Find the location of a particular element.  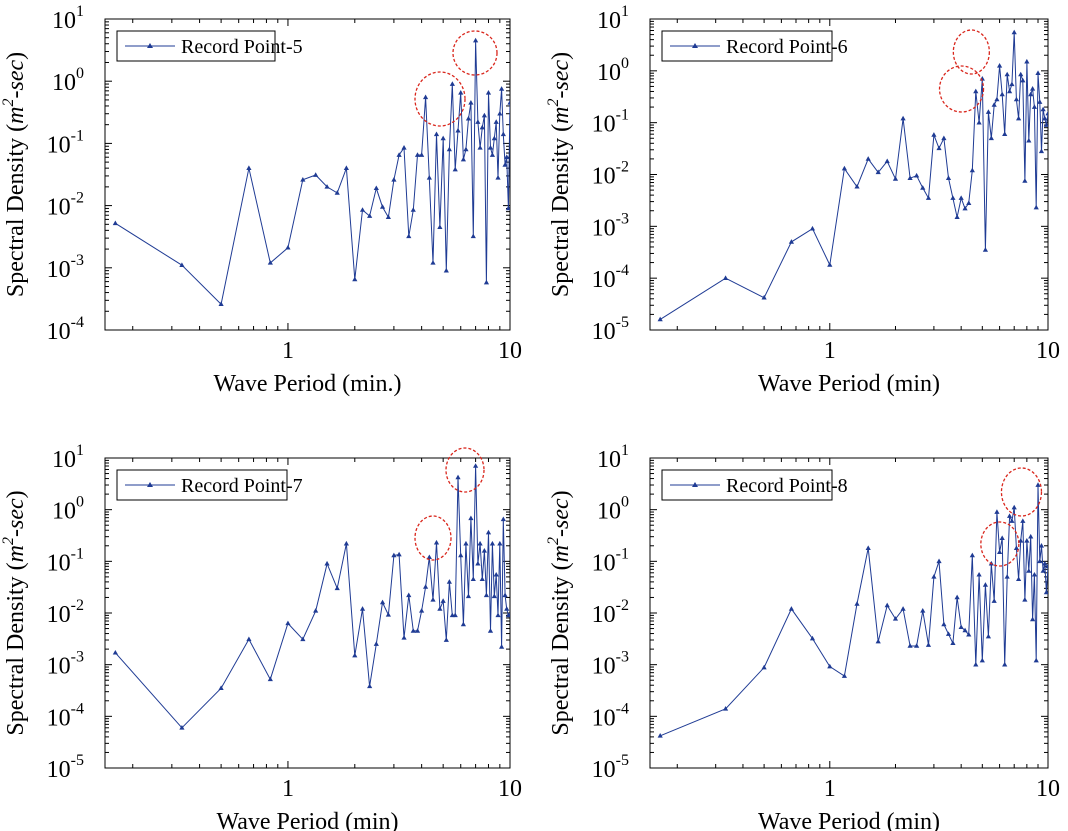

y-tick-label-exponent: 1 is located at coordinates (80, 450).